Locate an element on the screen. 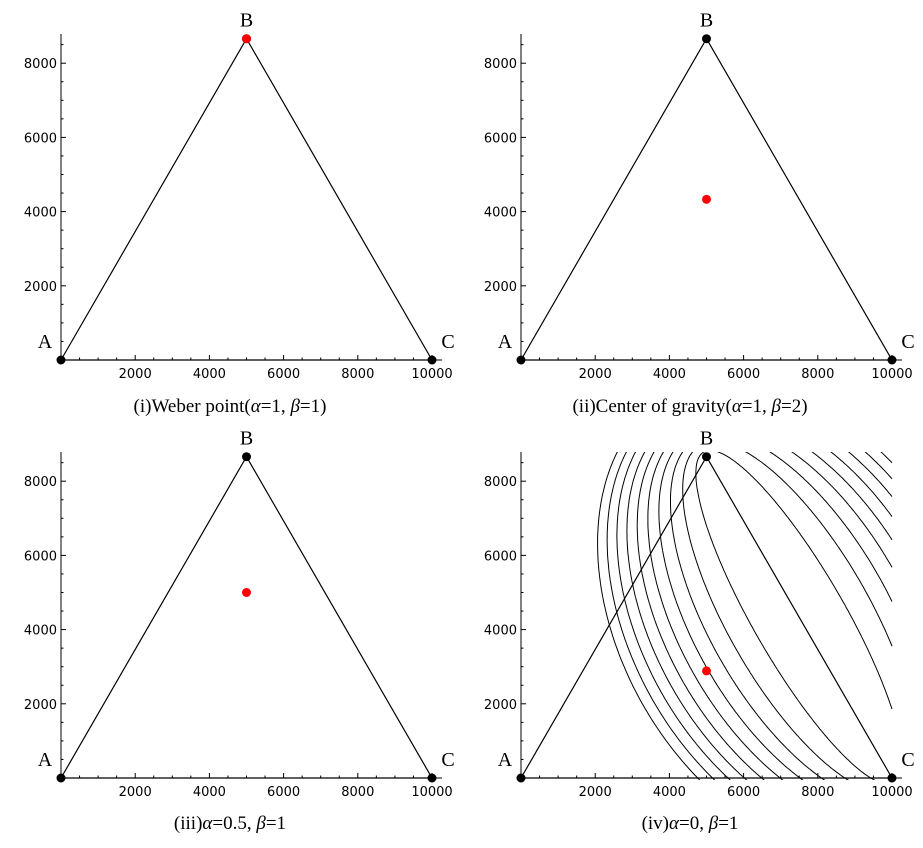  alpha-value: =0.5, is located at coordinates (234, 823).